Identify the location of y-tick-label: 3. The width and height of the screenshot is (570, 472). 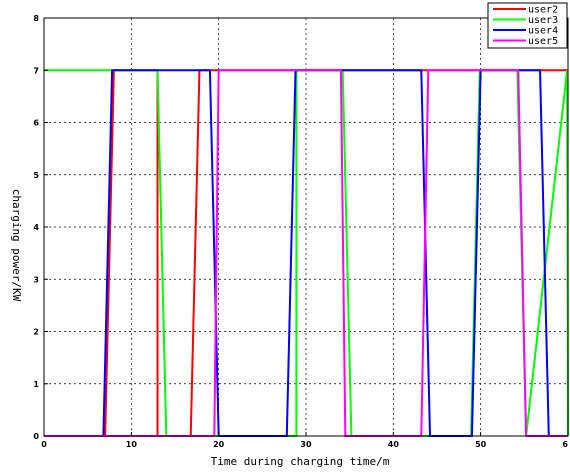
(36, 279).